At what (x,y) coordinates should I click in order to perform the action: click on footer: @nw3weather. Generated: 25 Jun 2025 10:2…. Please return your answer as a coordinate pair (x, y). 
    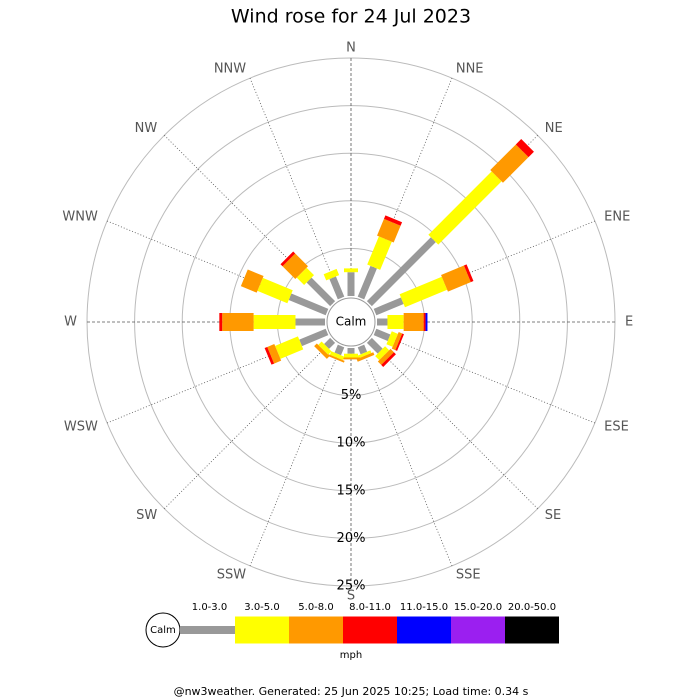
    Looking at the image, I should click on (351, 691).